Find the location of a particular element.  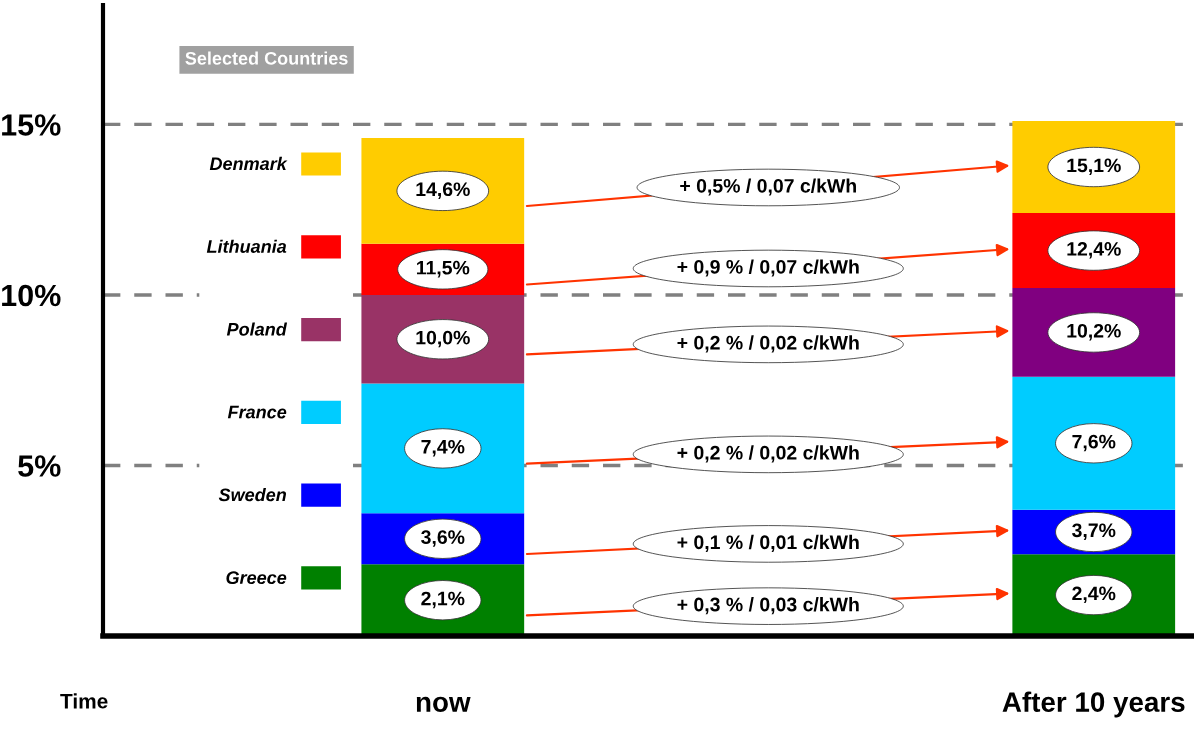

x-tick-label: After 10 years is located at coordinates (1093, 704).